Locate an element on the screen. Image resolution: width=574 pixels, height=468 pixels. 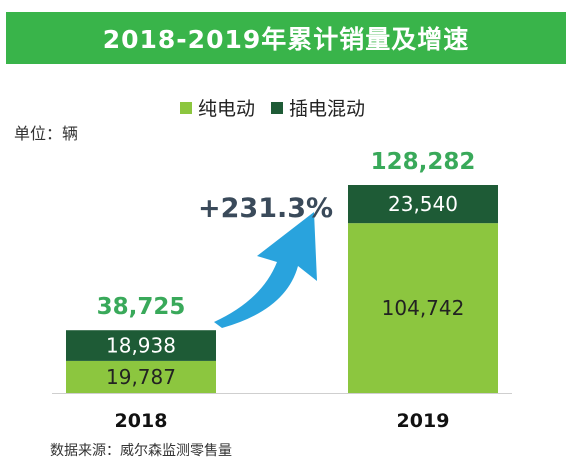
unit-label: 单位：辆 is located at coordinates (46, 133).